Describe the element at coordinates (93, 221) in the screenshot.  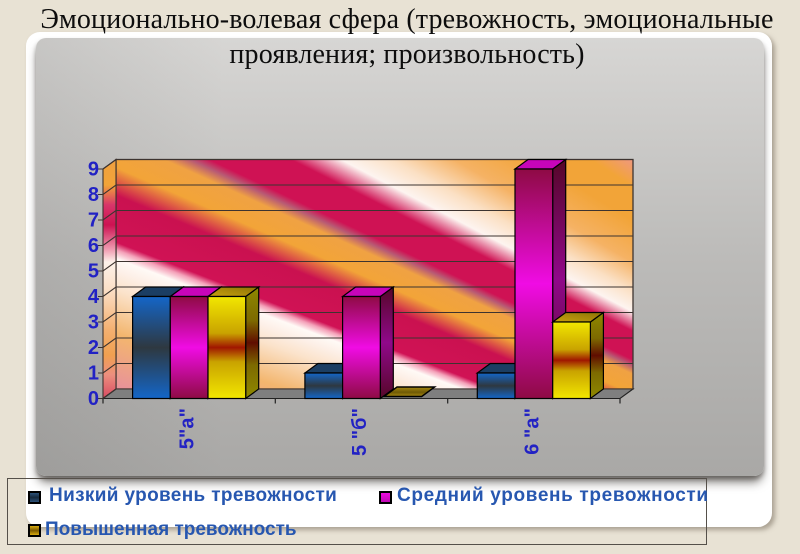
I see `svg-text: 7` at that location.